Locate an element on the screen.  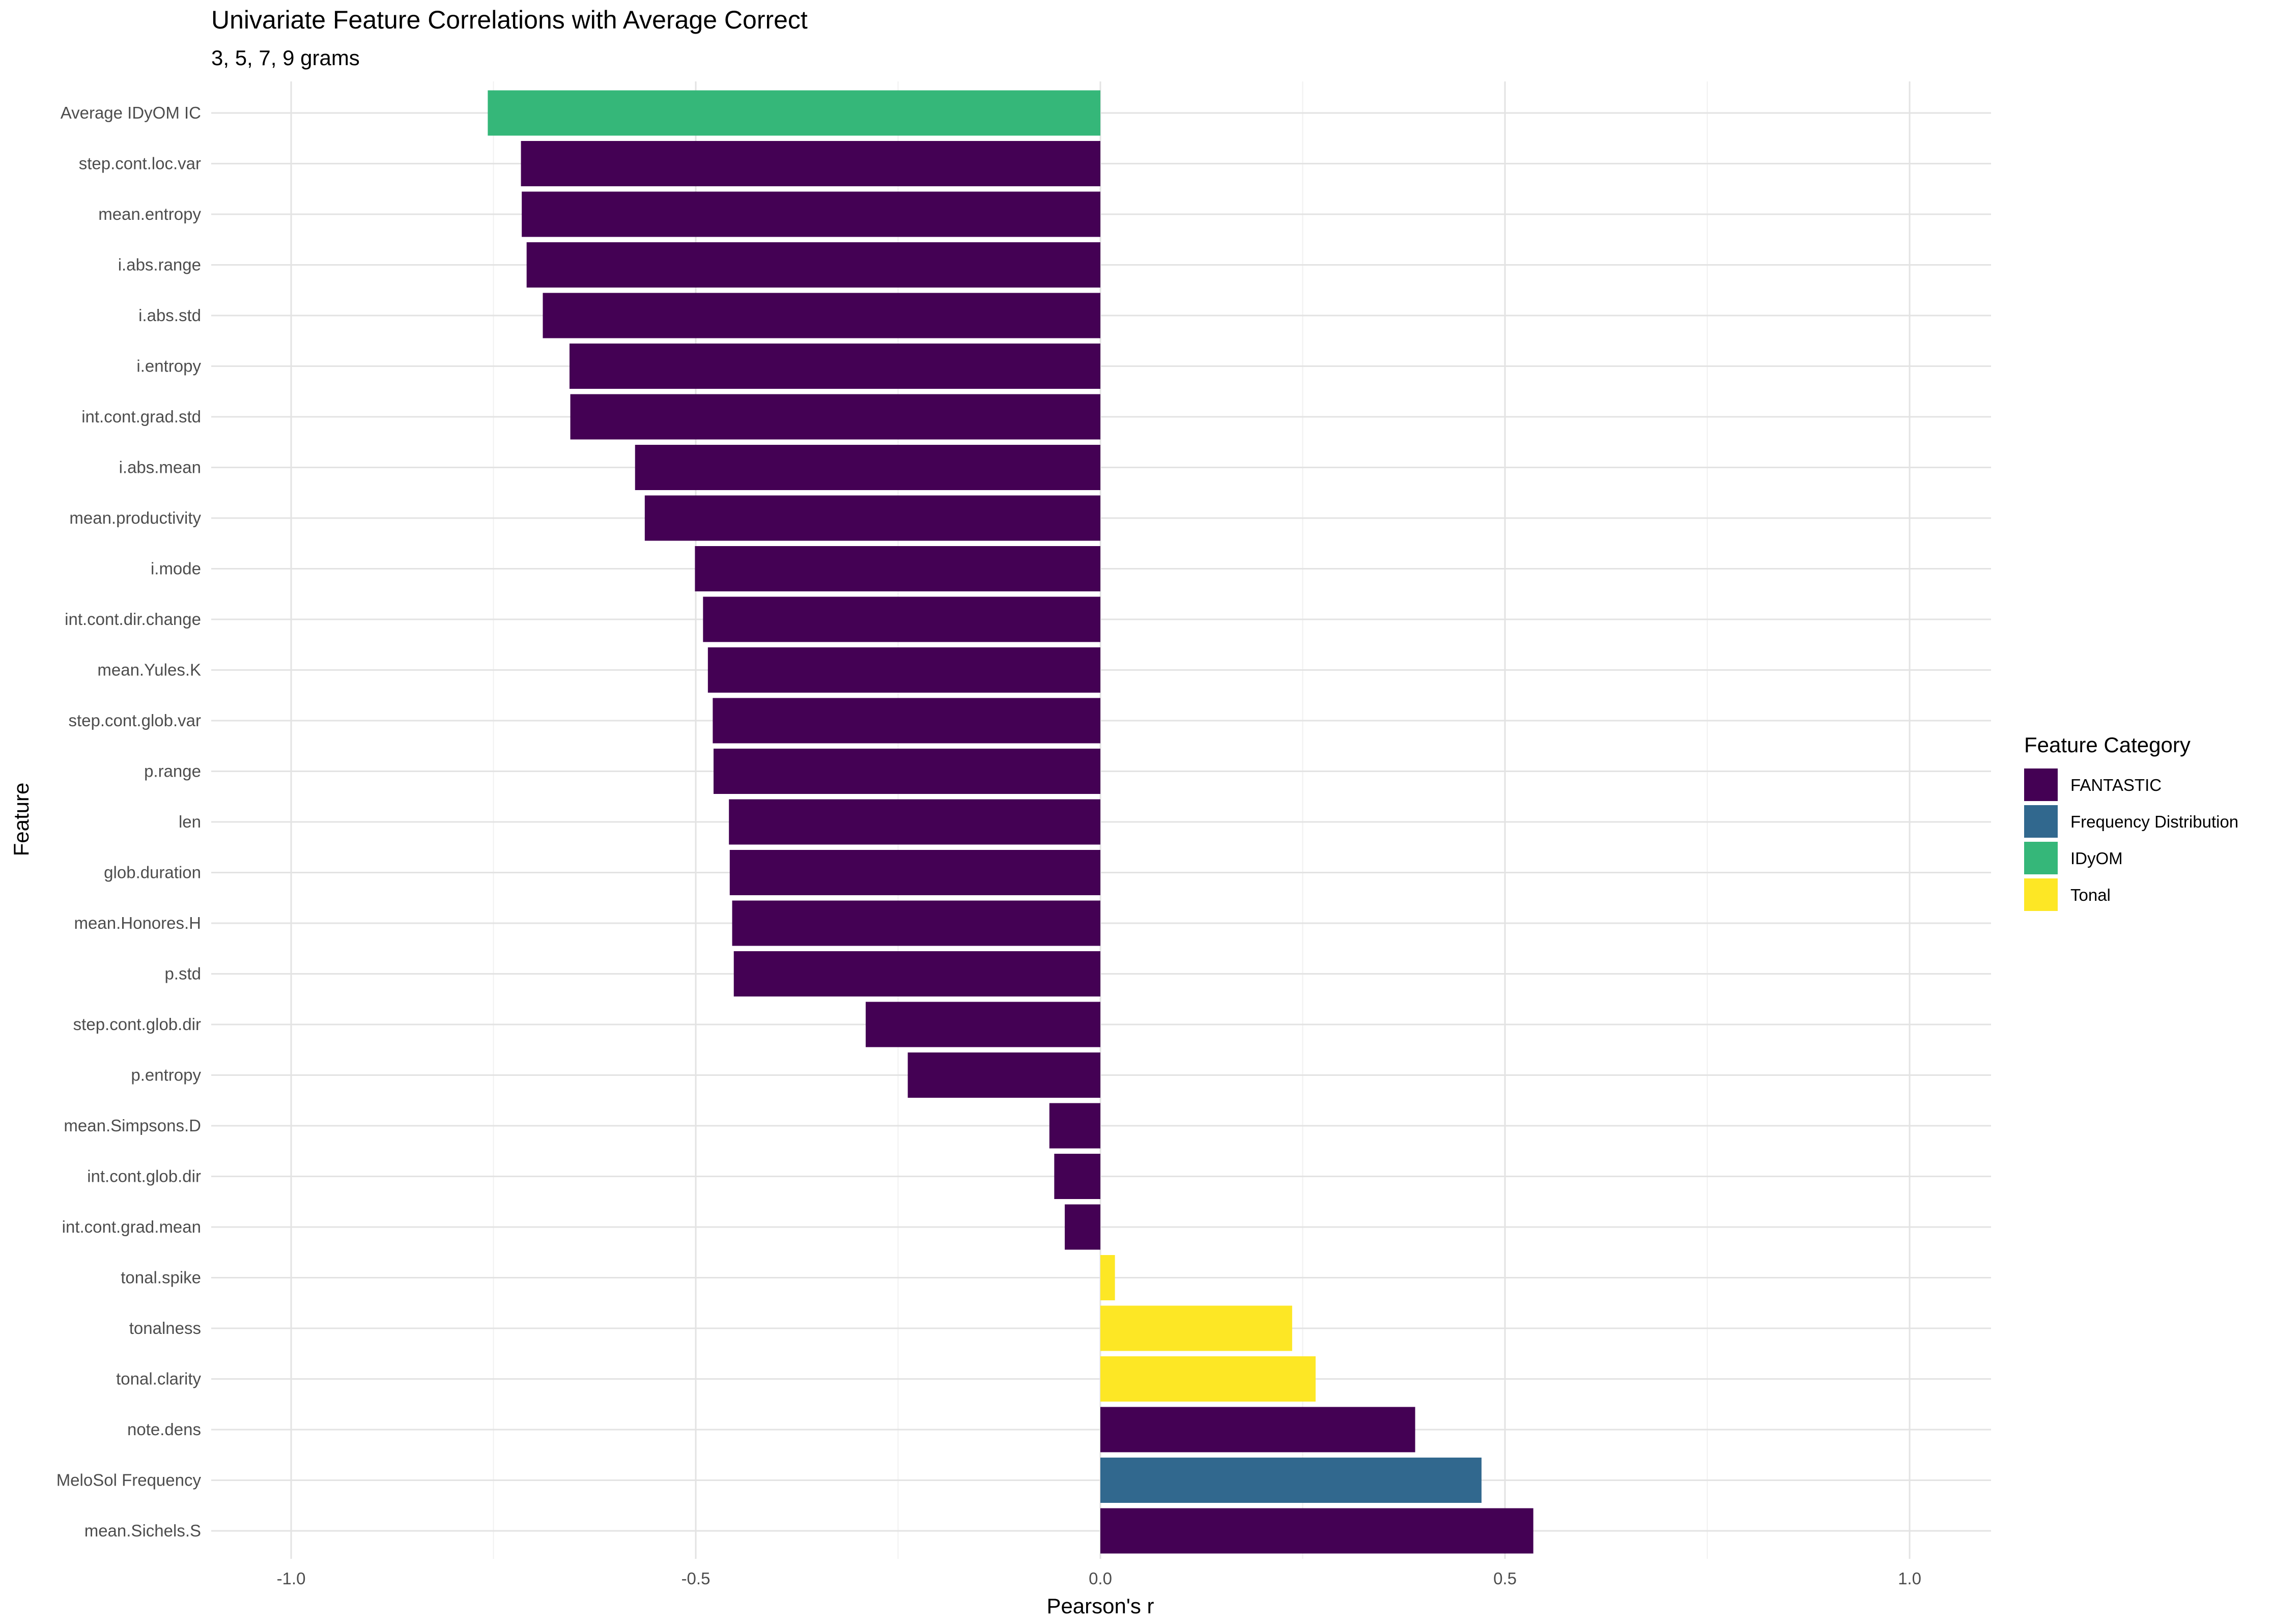
y-tick-label: note.dens is located at coordinates (164, 1429).